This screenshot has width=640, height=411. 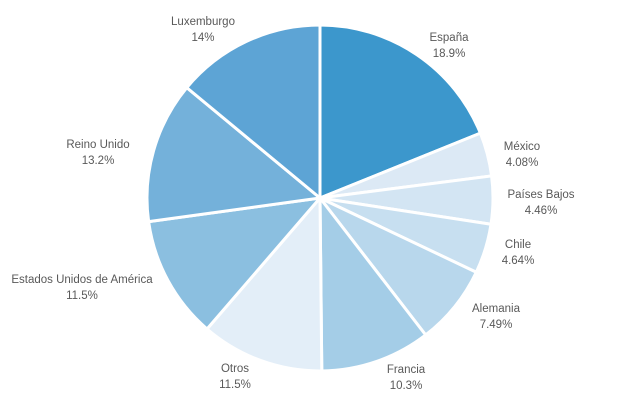 What do you see at coordinates (235, 369) in the screenshot?
I see `slice-label-otros: Otros` at bounding box center [235, 369].